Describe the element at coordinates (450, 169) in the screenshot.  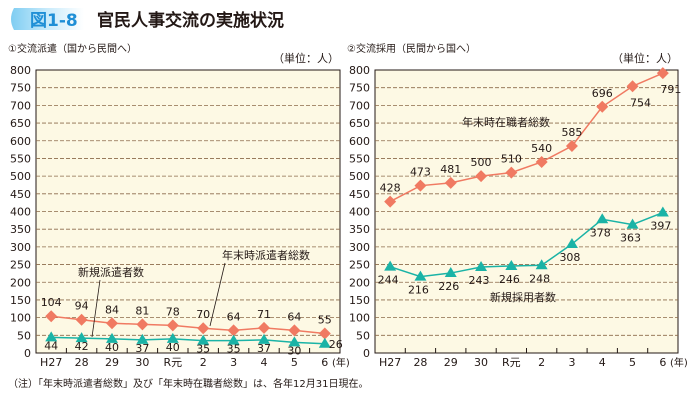
I see `data-label: 481` at that location.